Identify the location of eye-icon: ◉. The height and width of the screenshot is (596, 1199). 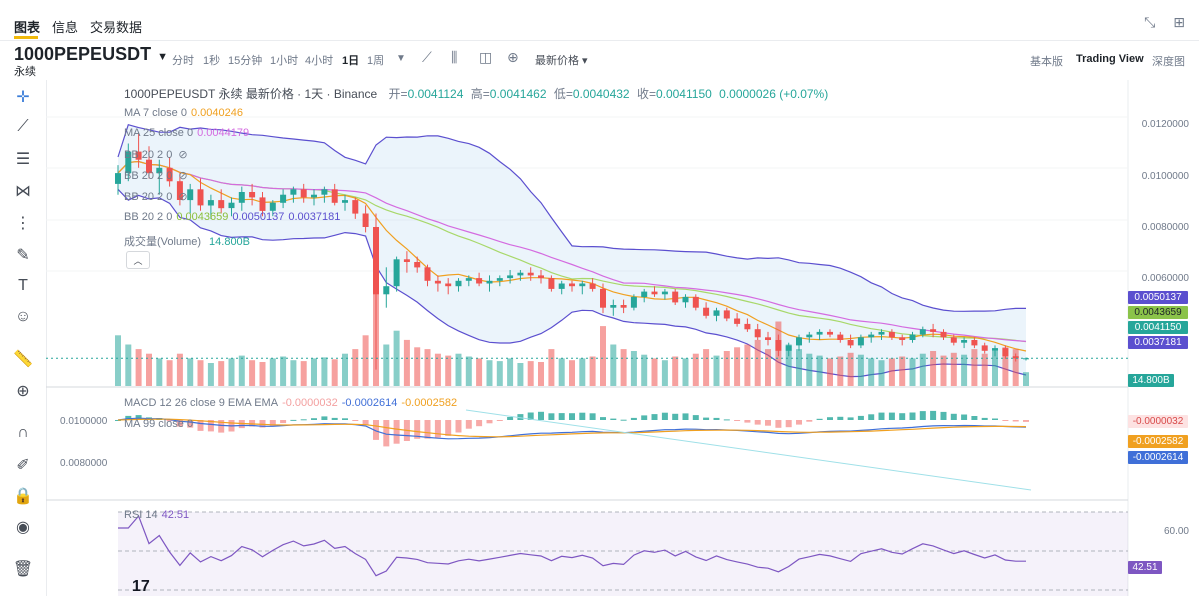
(23, 527).